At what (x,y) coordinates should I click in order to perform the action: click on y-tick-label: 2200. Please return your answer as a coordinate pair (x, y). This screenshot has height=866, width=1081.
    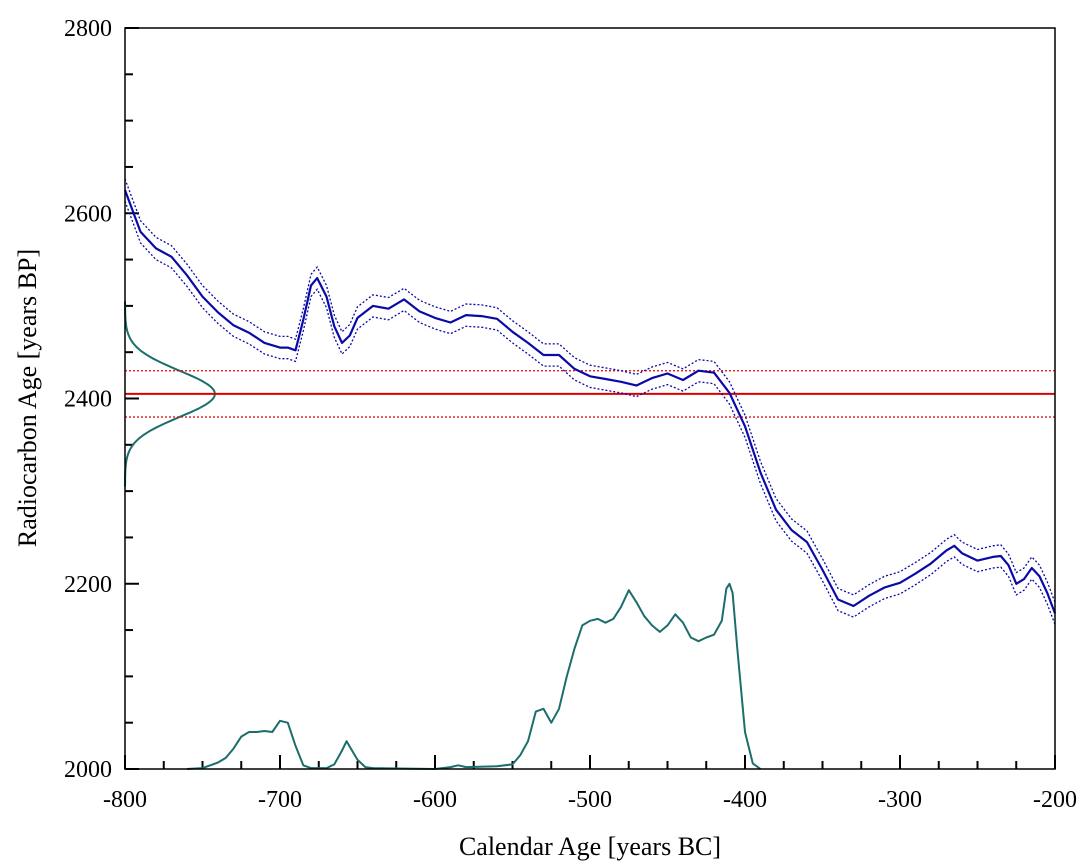
    Looking at the image, I should click on (88, 585).